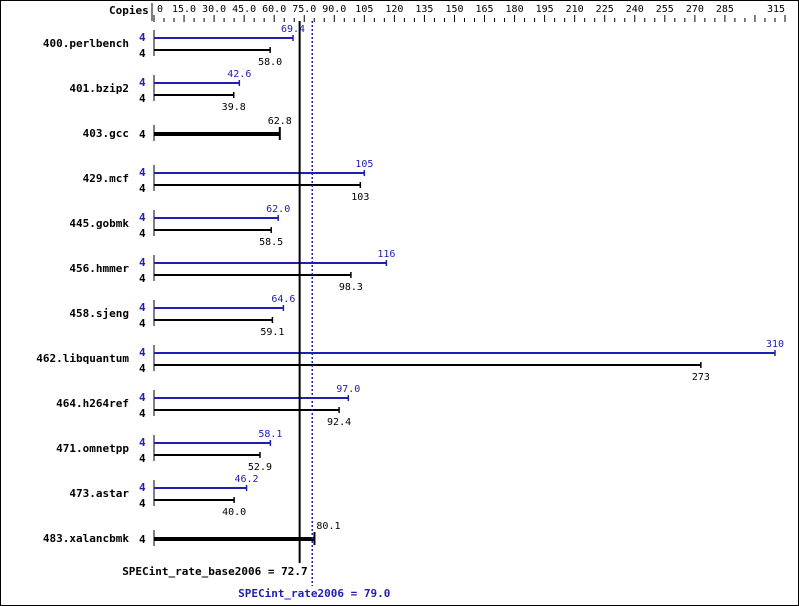  Describe the element at coordinates (278, 209) in the screenshot. I see `peak-value: 62.0` at that location.